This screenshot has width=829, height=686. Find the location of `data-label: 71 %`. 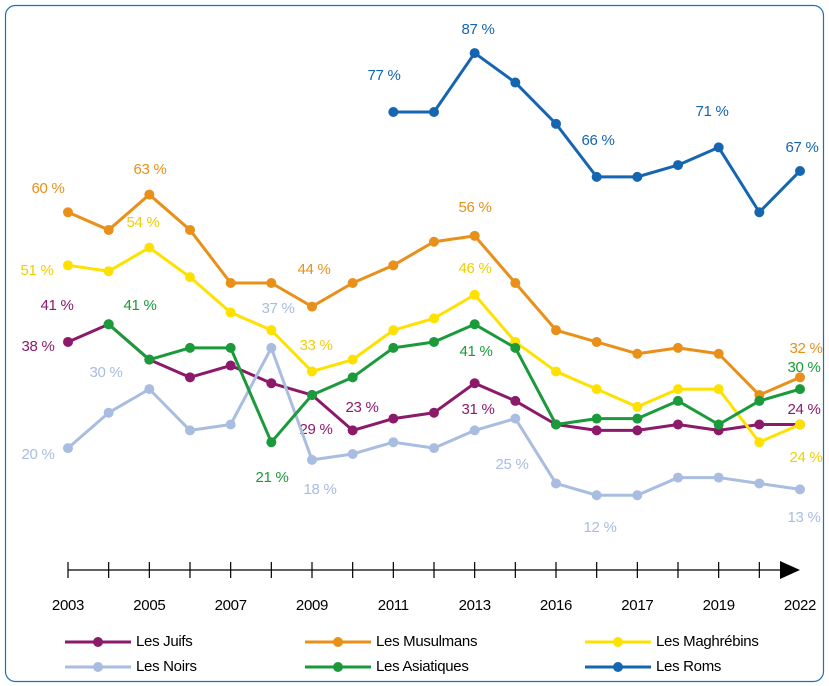

data-label: 71 % is located at coordinates (712, 111).